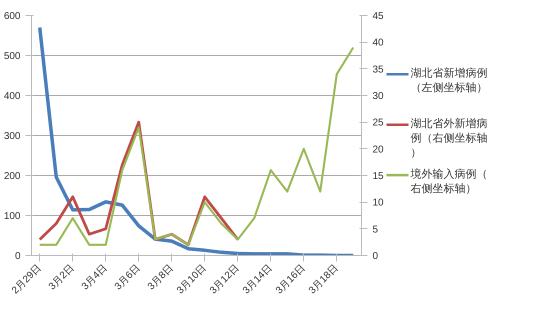 The image size is (540, 320). I want to click on x-tick-label: 3月18日, so click(323, 279).